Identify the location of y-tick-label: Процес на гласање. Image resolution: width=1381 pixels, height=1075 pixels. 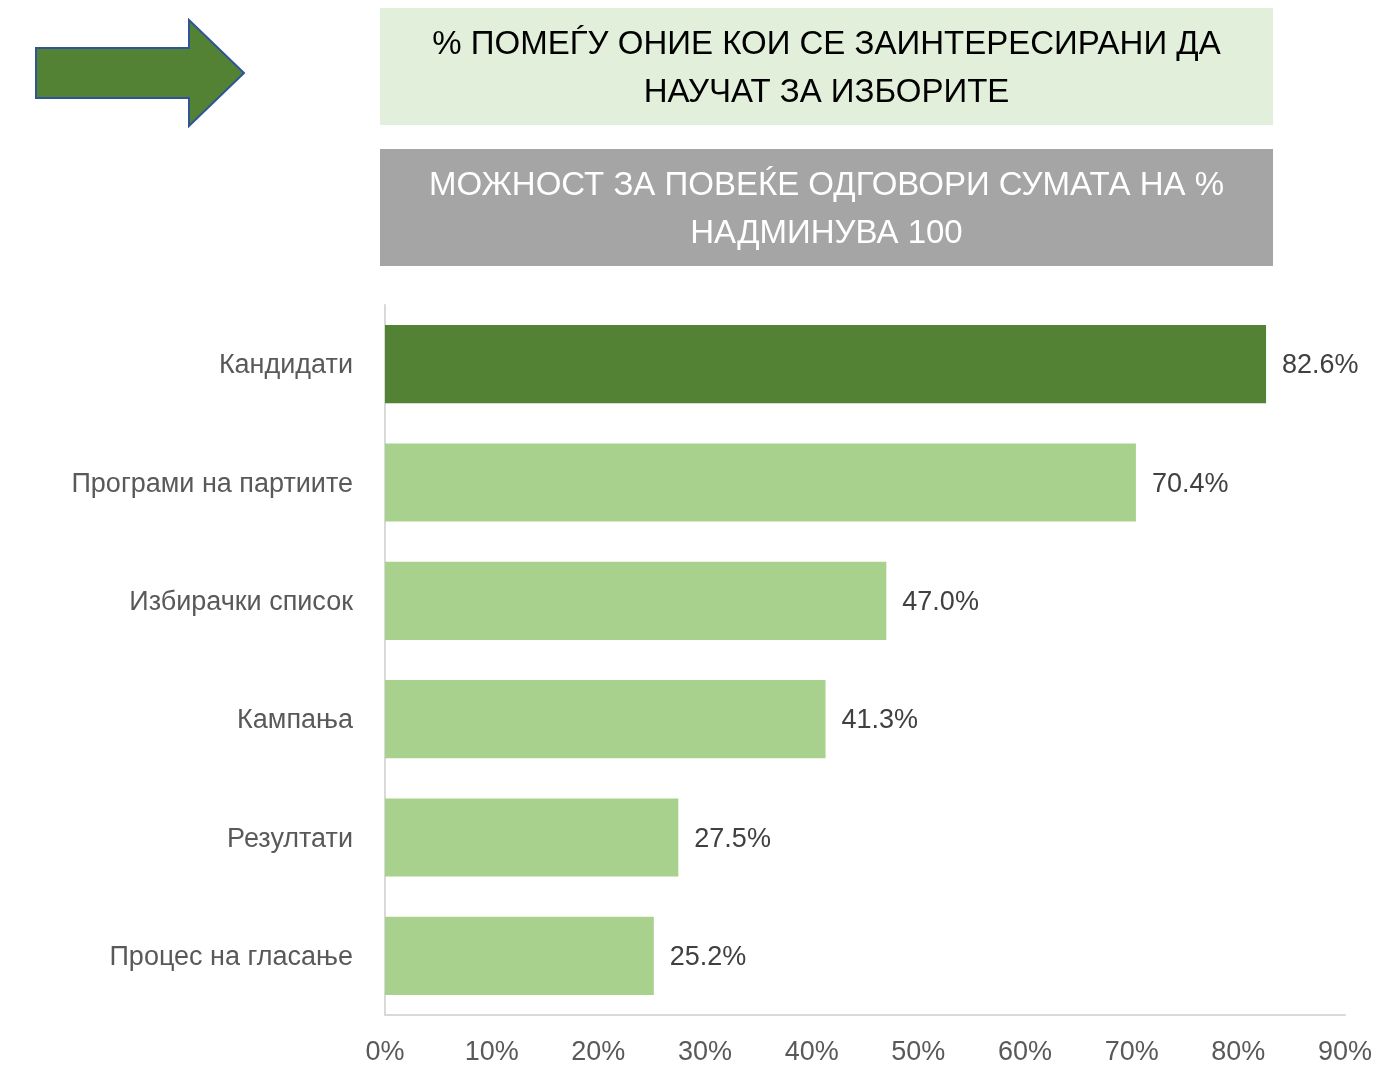
(231, 955).